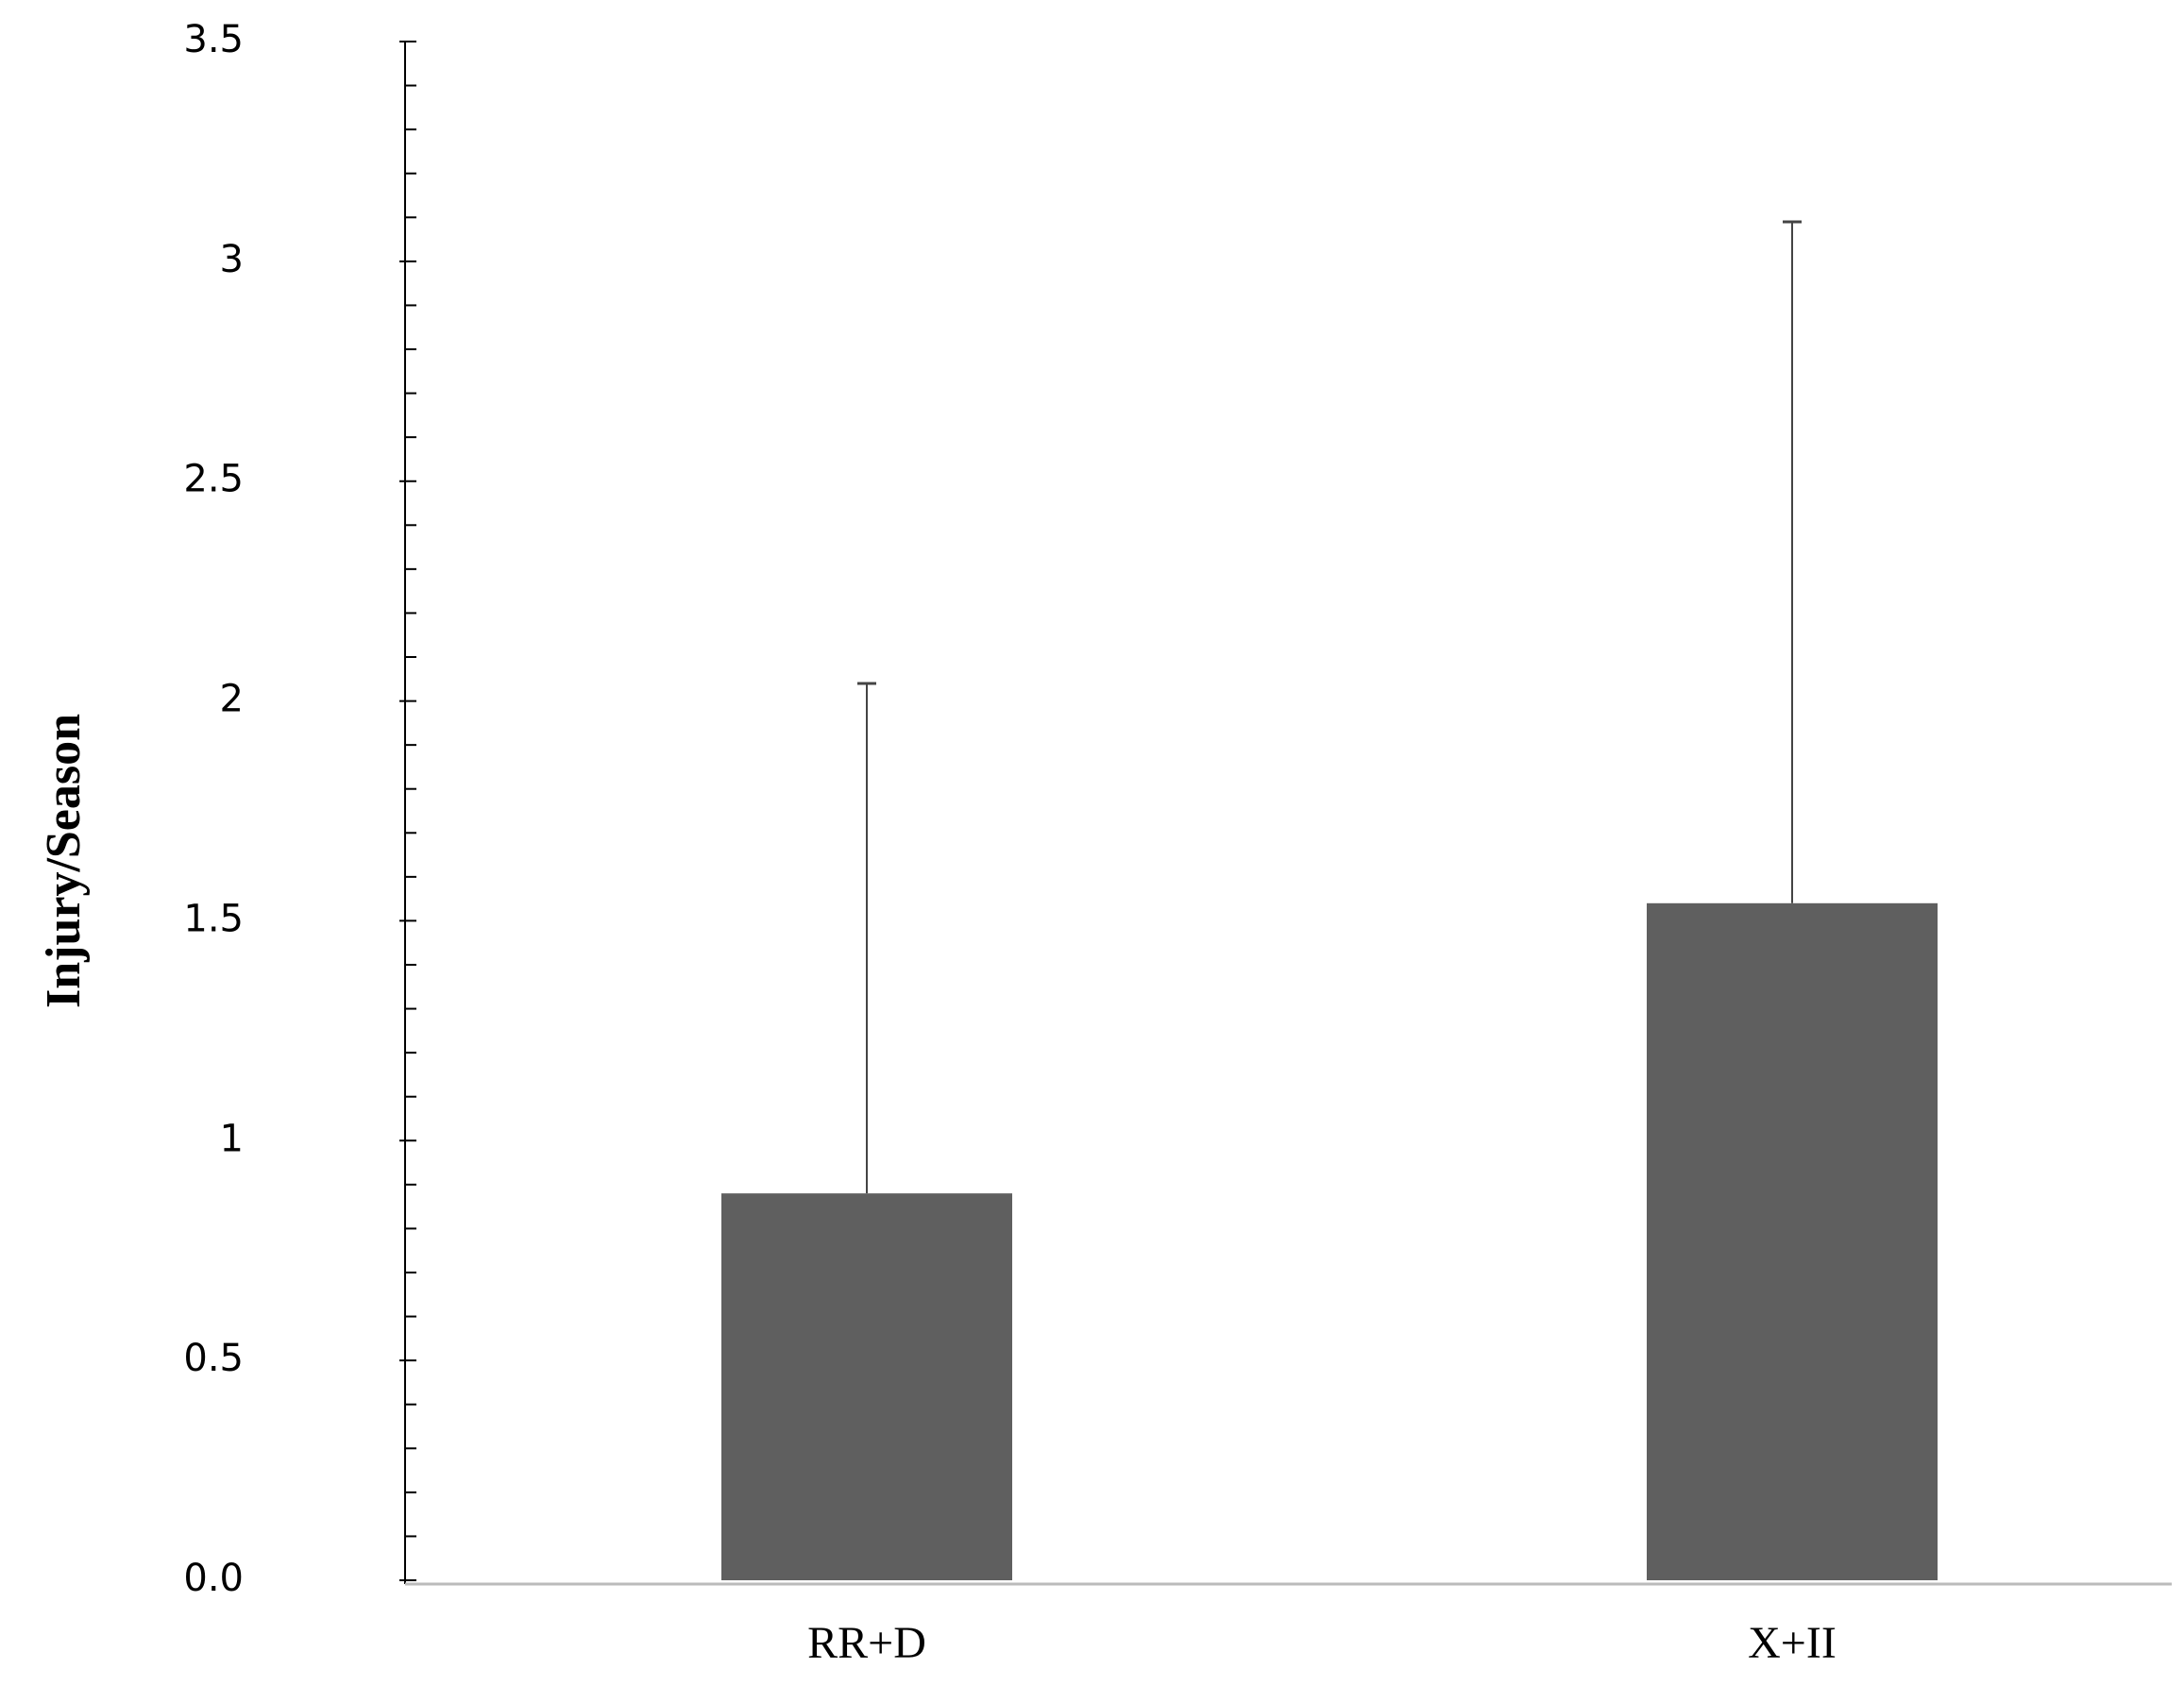  Describe the element at coordinates (213, 1578) in the screenshot. I see `y-tick-label: 0.0` at that location.